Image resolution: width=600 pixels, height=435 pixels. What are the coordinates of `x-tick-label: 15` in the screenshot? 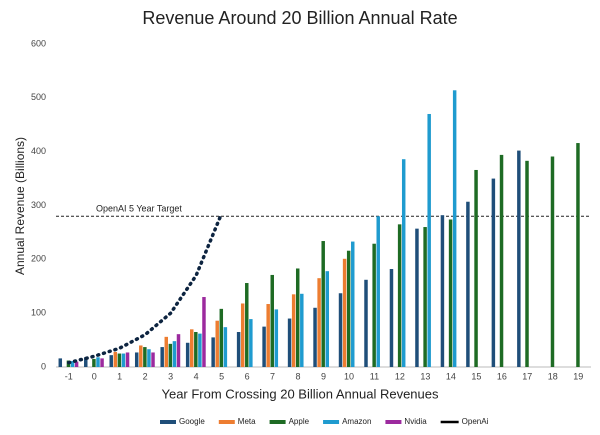 It's located at (476, 376).